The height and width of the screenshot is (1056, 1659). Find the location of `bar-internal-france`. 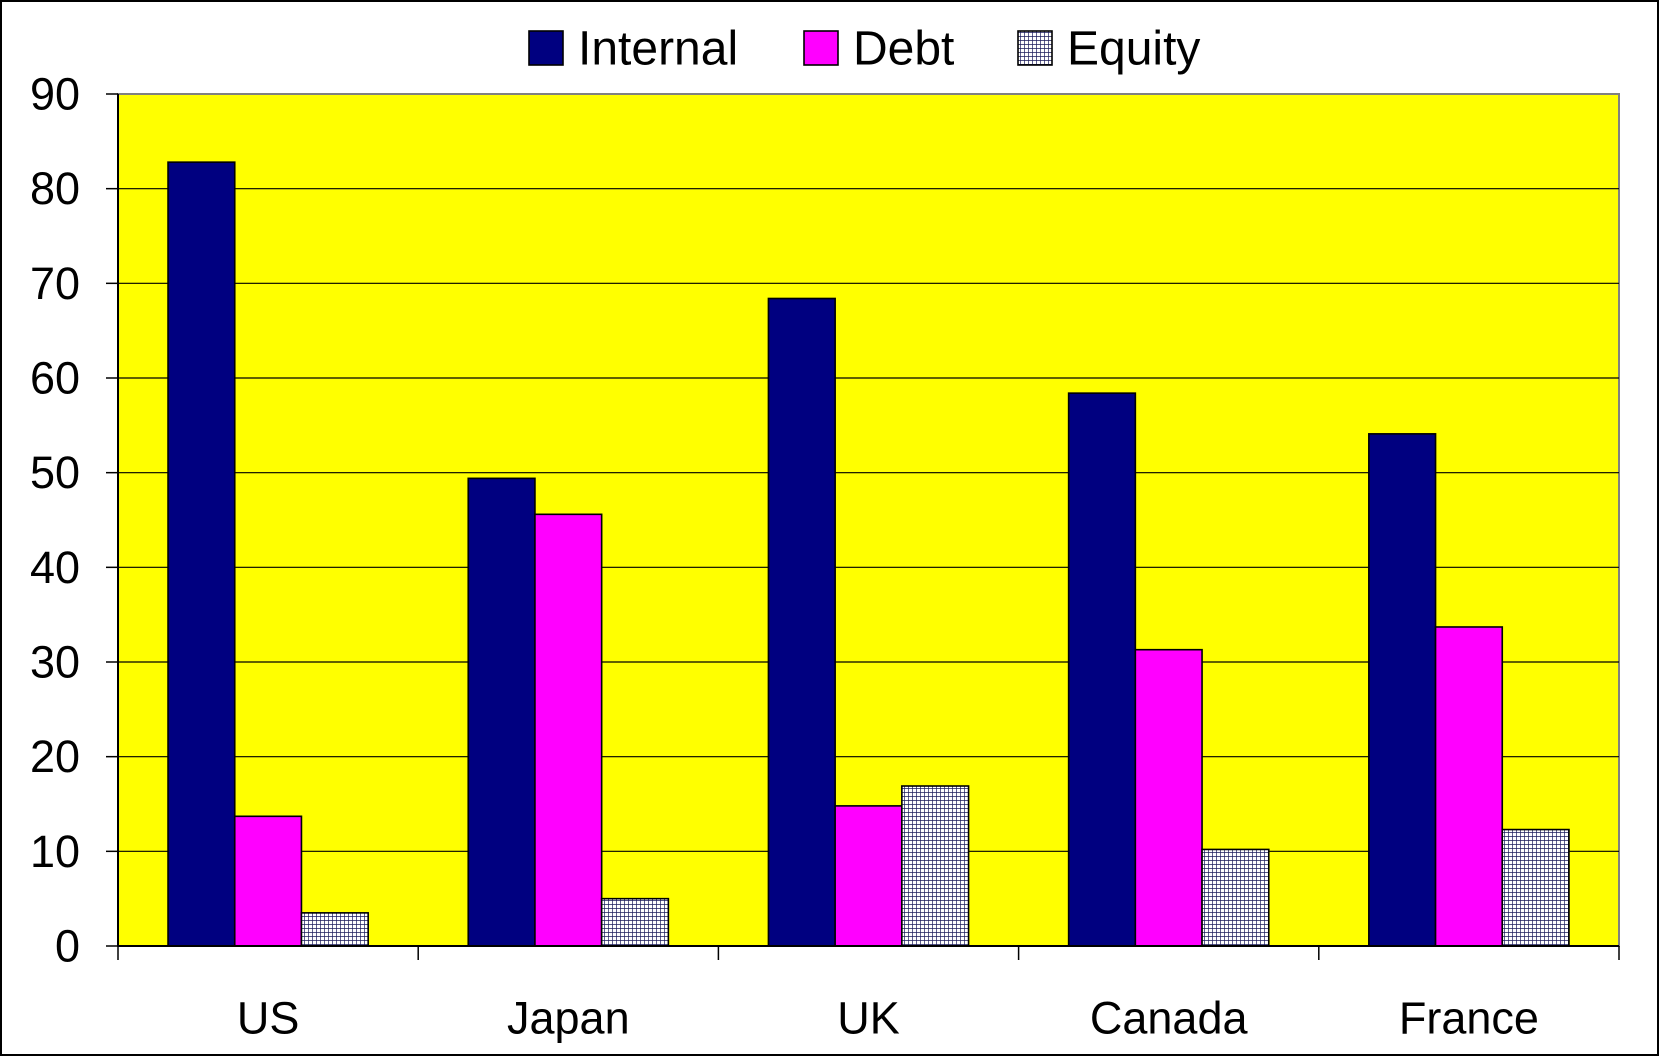

bar-internal-france is located at coordinates (1402, 690).